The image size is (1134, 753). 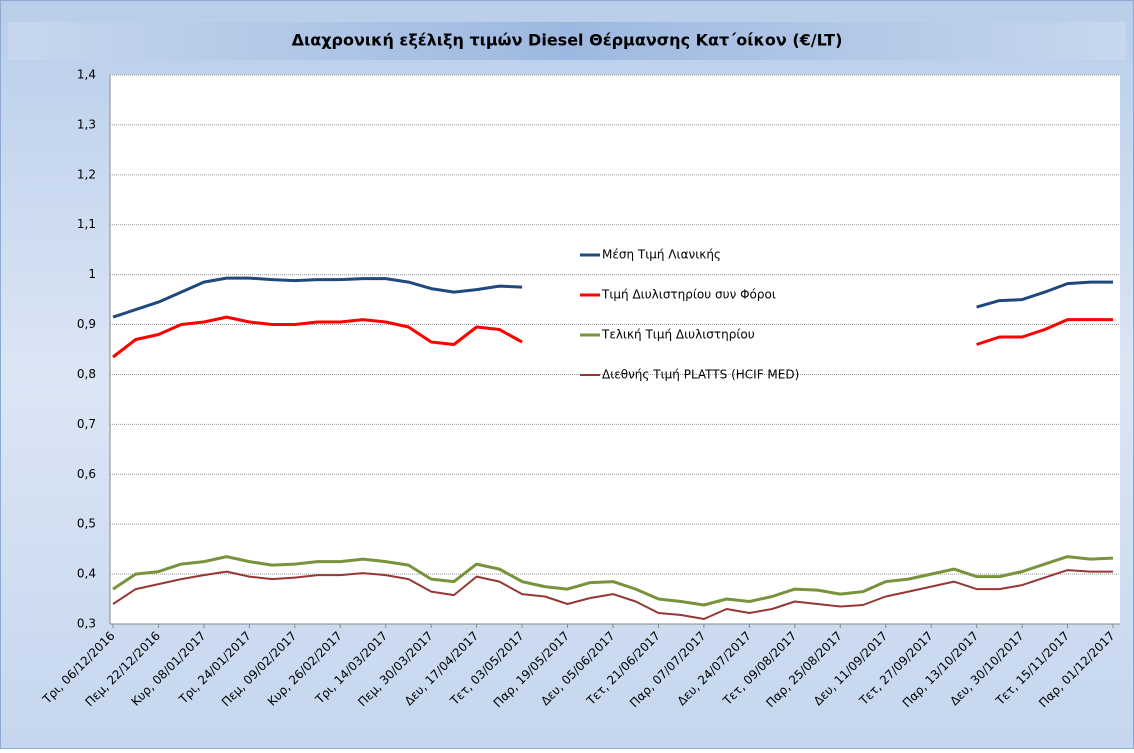 I want to click on y-tick-label: 1,3, so click(x=86, y=124).